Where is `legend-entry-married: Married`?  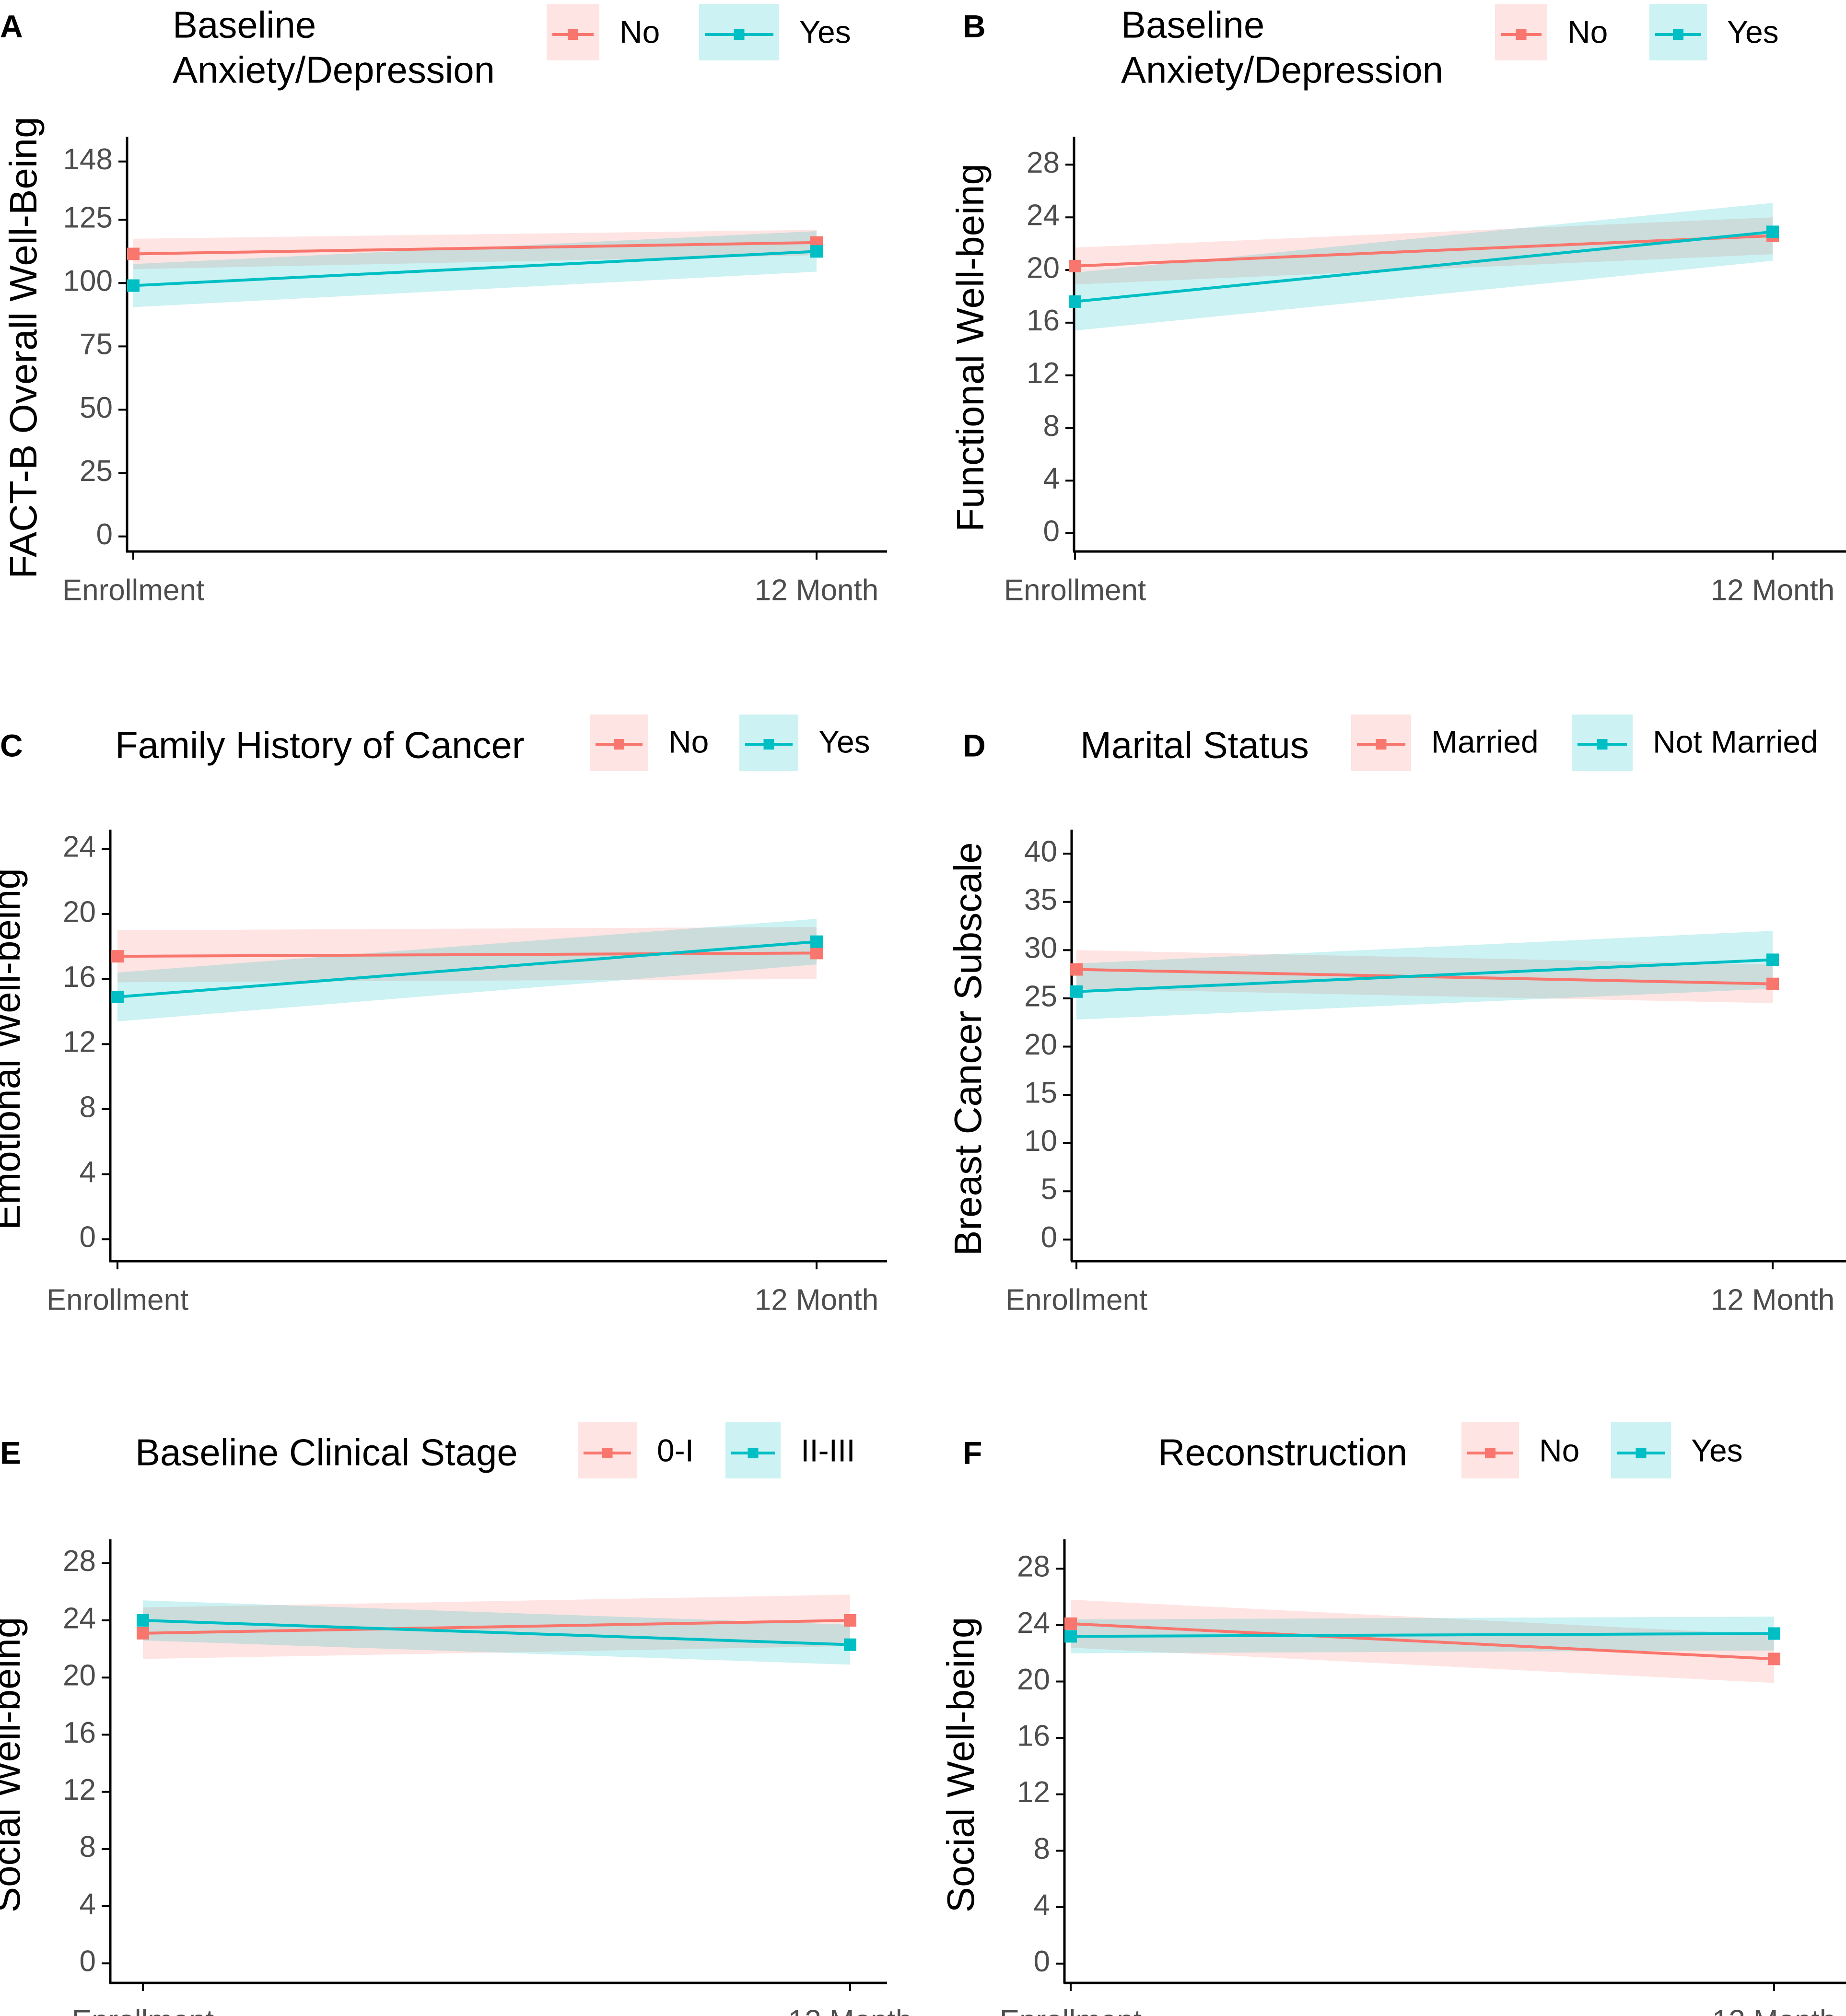
legend-entry-married: Married is located at coordinates (1445, 743).